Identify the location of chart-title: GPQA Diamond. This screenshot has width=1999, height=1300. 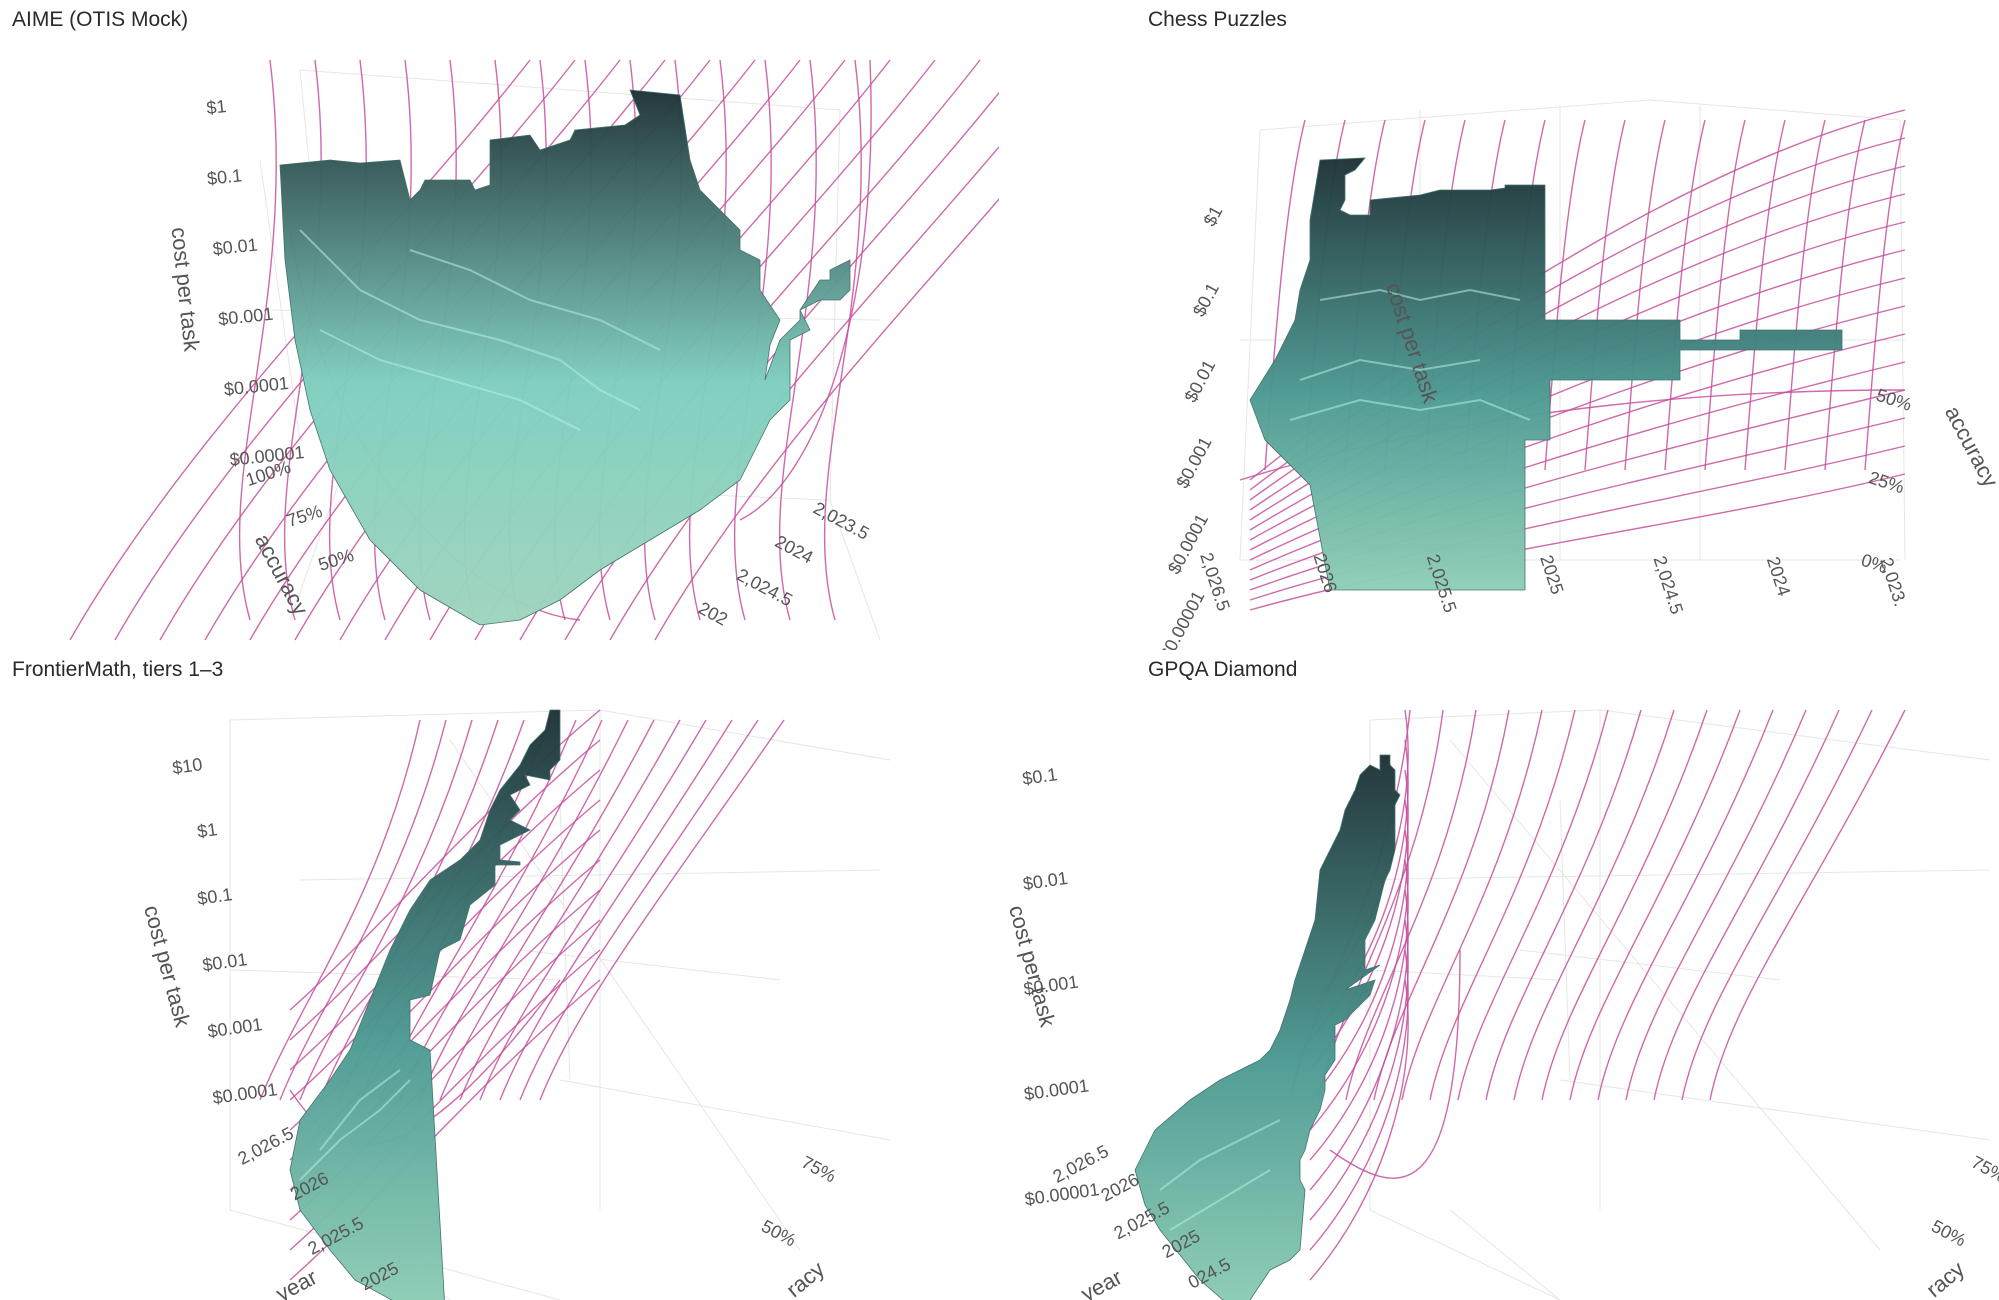
(1223, 669).